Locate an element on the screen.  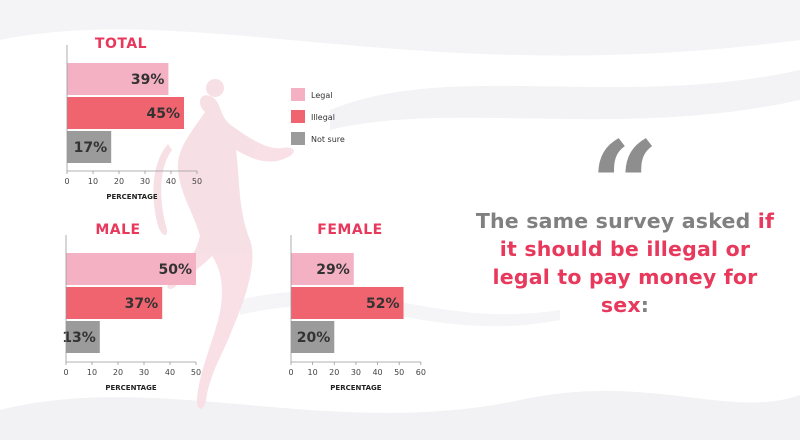
bar-value-label: 52% is located at coordinates (383, 304).